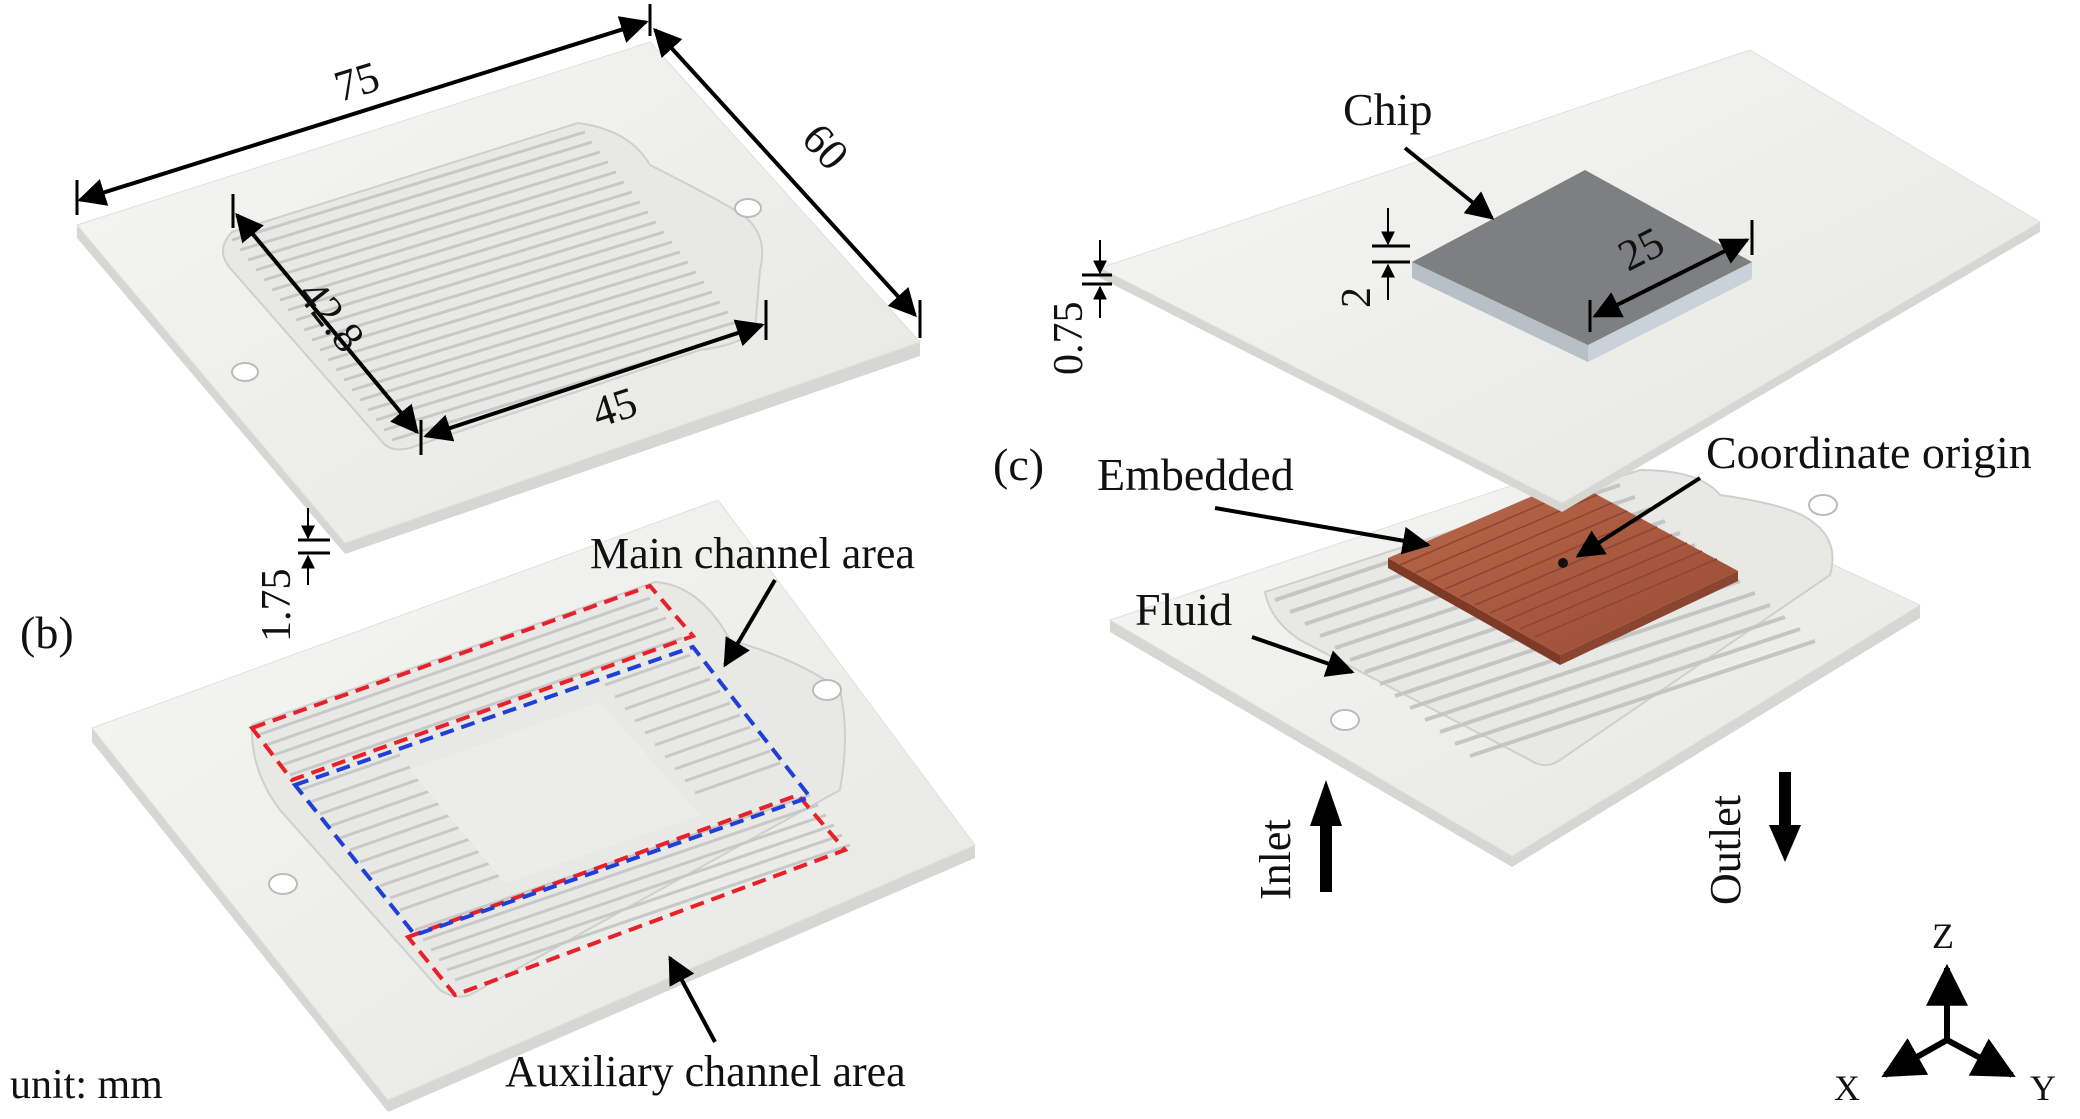 The image size is (2080, 1119). What do you see at coordinates (1183, 609) in the screenshot?
I see `fluid-label: Fluid` at bounding box center [1183, 609].